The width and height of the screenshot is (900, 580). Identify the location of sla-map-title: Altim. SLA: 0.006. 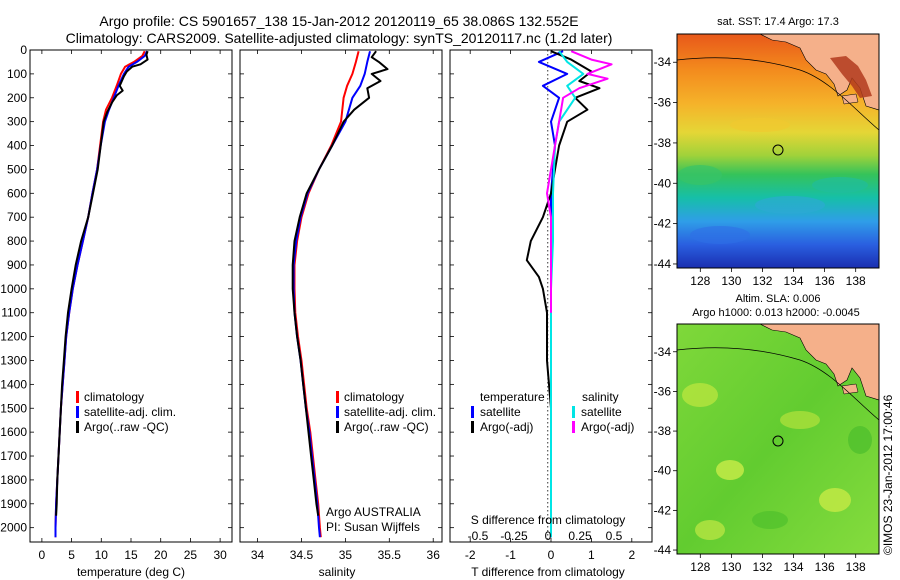
(778, 299).